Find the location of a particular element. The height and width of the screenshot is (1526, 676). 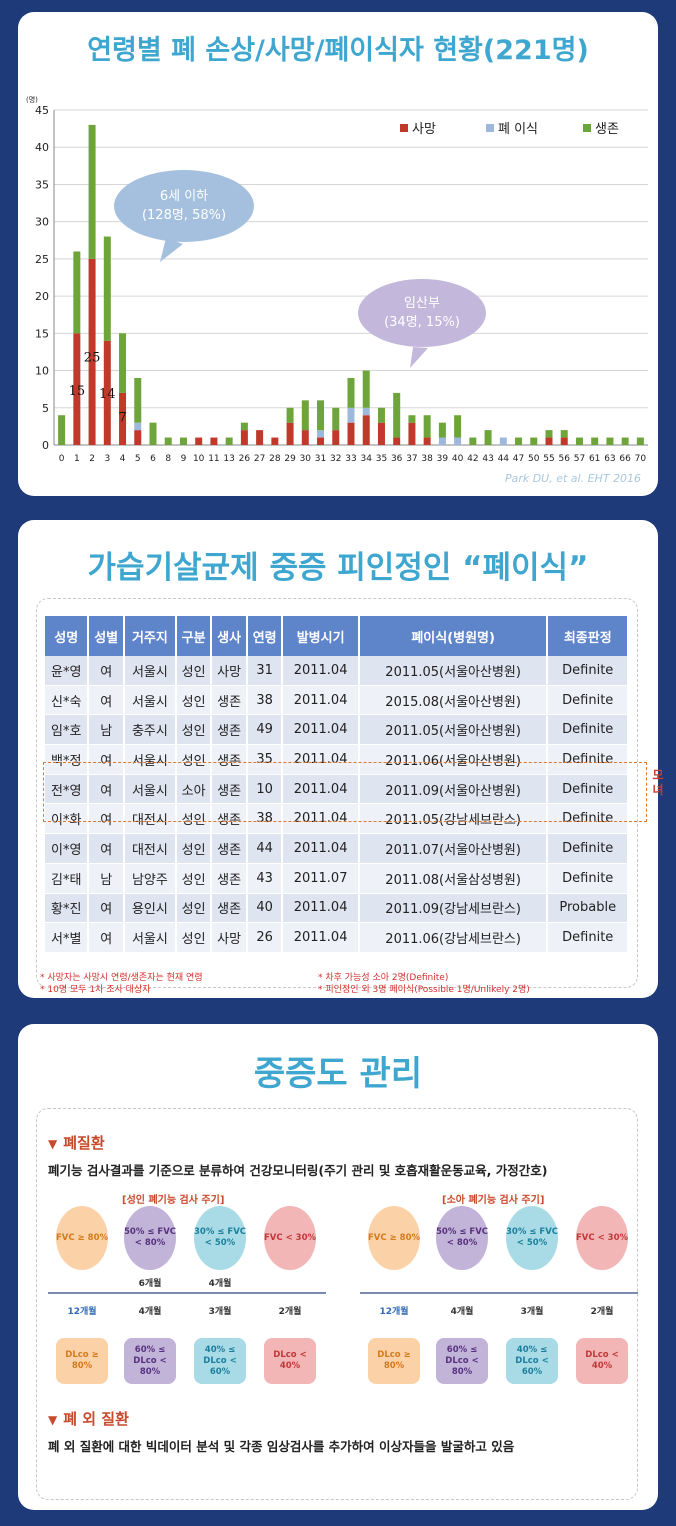

x-tick-label: 50 is located at coordinates (534, 459).